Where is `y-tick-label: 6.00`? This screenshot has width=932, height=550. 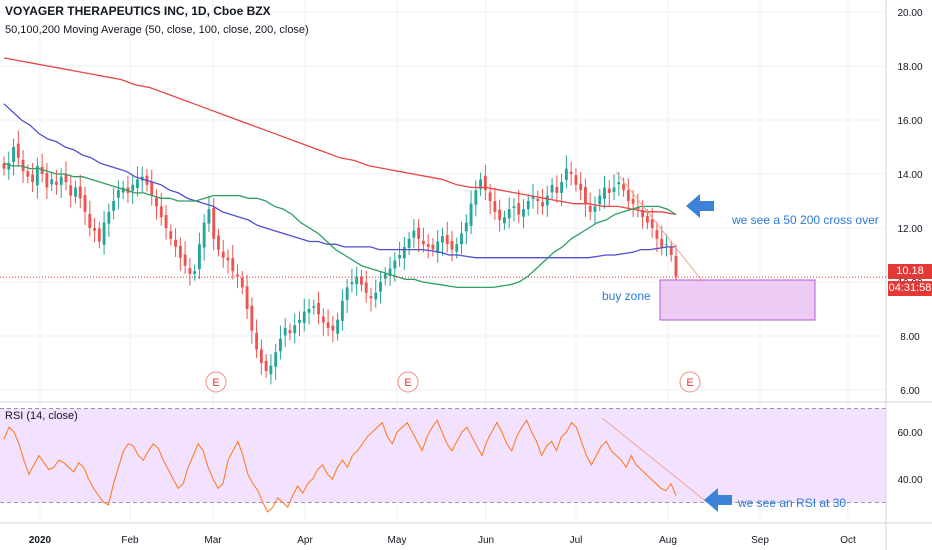
y-tick-label: 6.00 is located at coordinates (910, 391).